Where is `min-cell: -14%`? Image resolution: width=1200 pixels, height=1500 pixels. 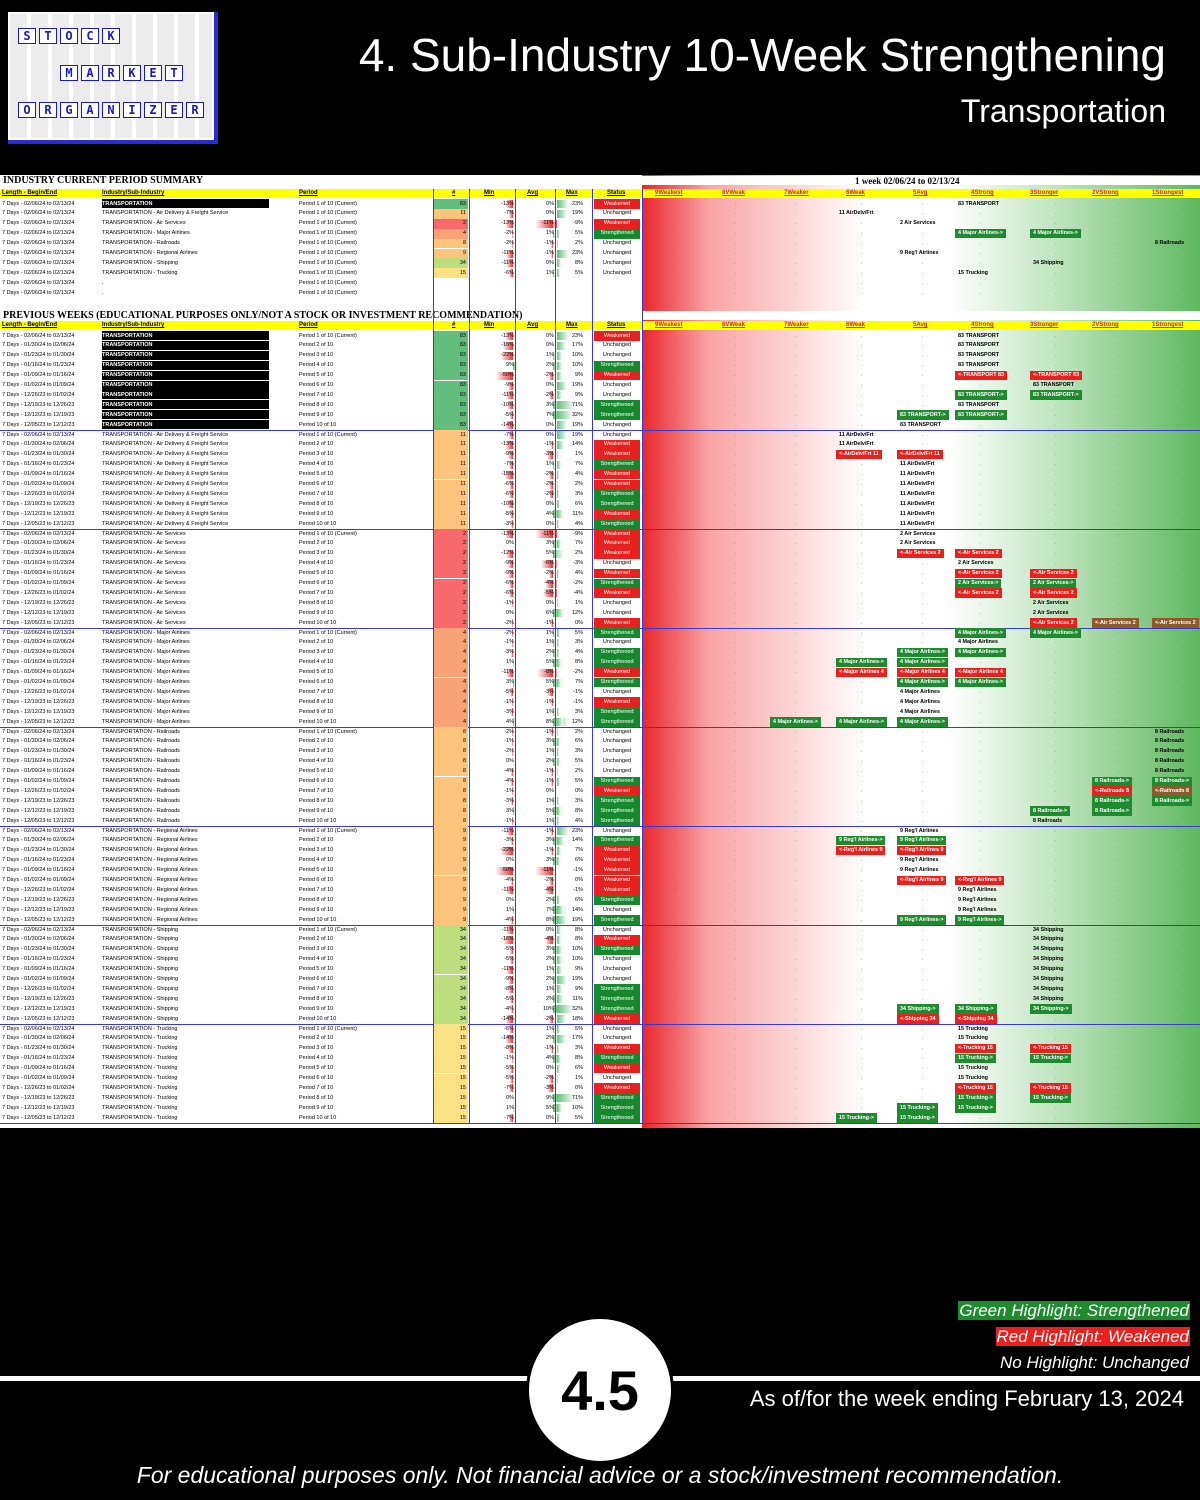
min-cell: -14% is located at coordinates (507, 1038).